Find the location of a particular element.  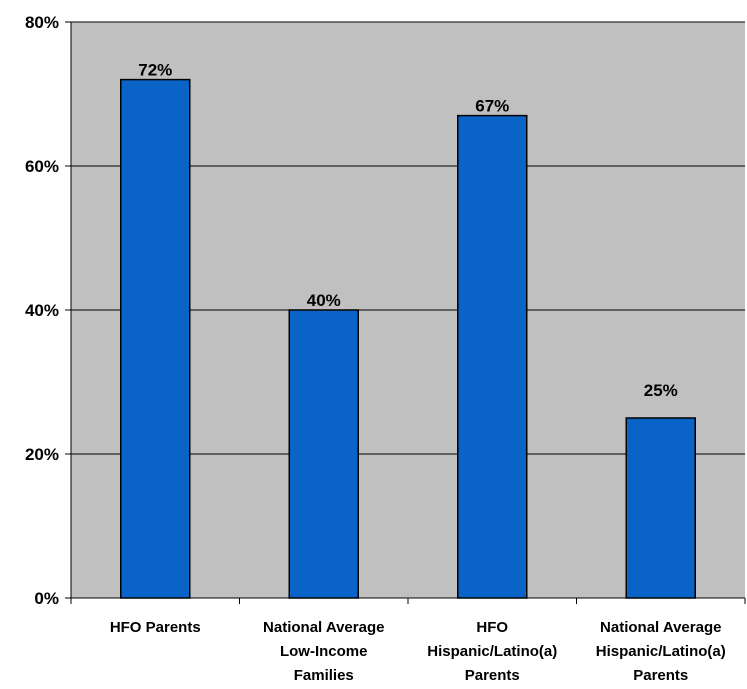

category-label: National Average Low-Income Families is located at coordinates (323, 651).